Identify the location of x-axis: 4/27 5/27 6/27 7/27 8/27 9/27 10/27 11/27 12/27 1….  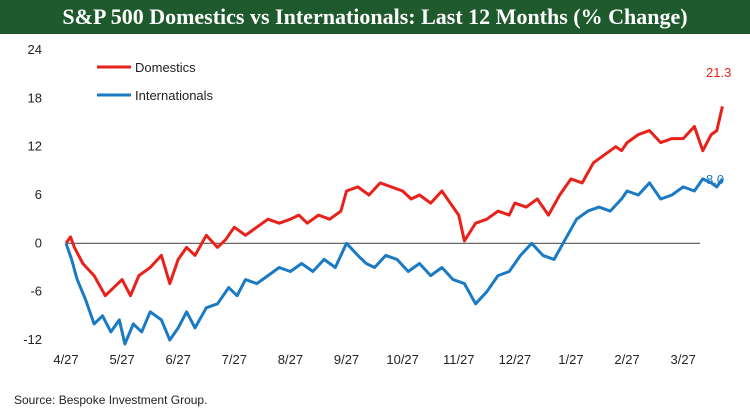
(374, 359).